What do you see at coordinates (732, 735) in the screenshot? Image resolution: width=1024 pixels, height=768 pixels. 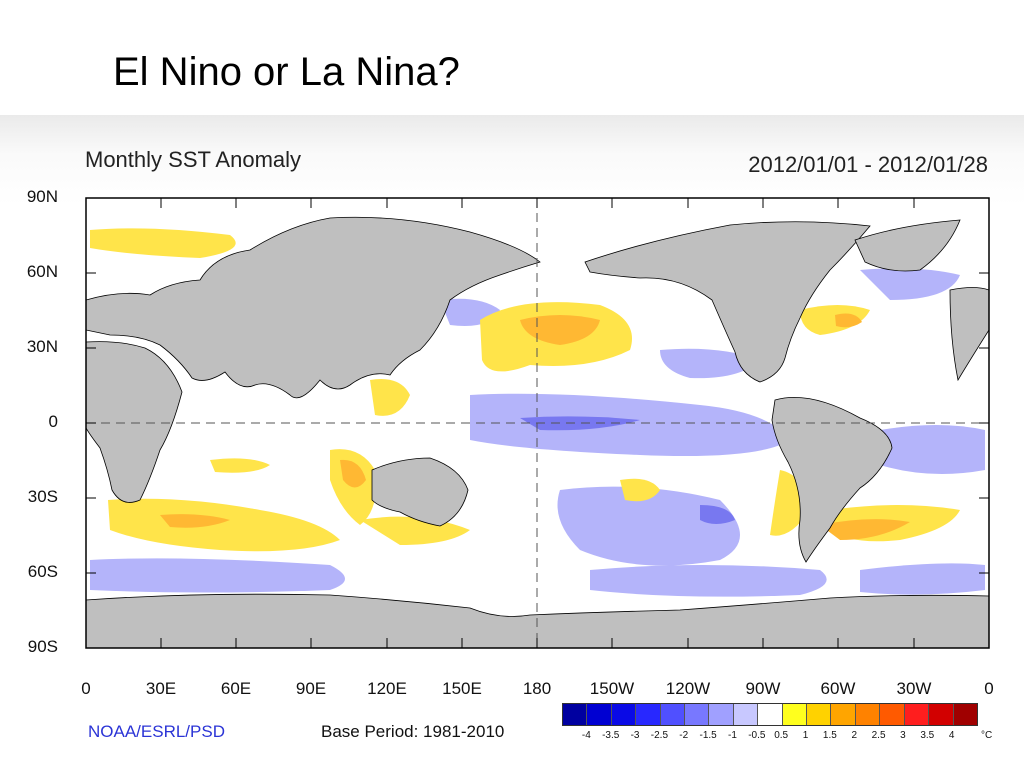 I see `legend-tick-label: -1` at bounding box center [732, 735].